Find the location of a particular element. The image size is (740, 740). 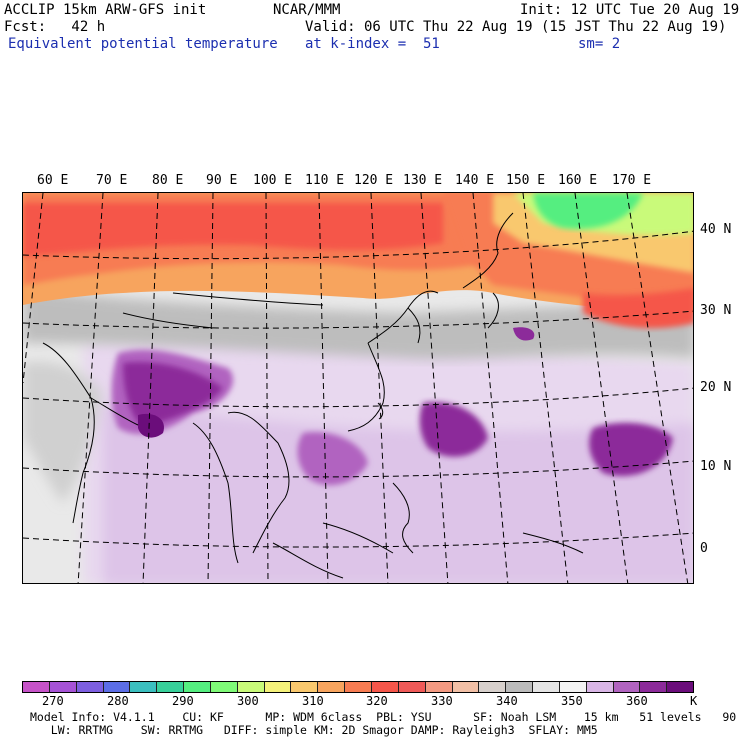

colorbar-tick: 350 is located at coordinates (572, 701).